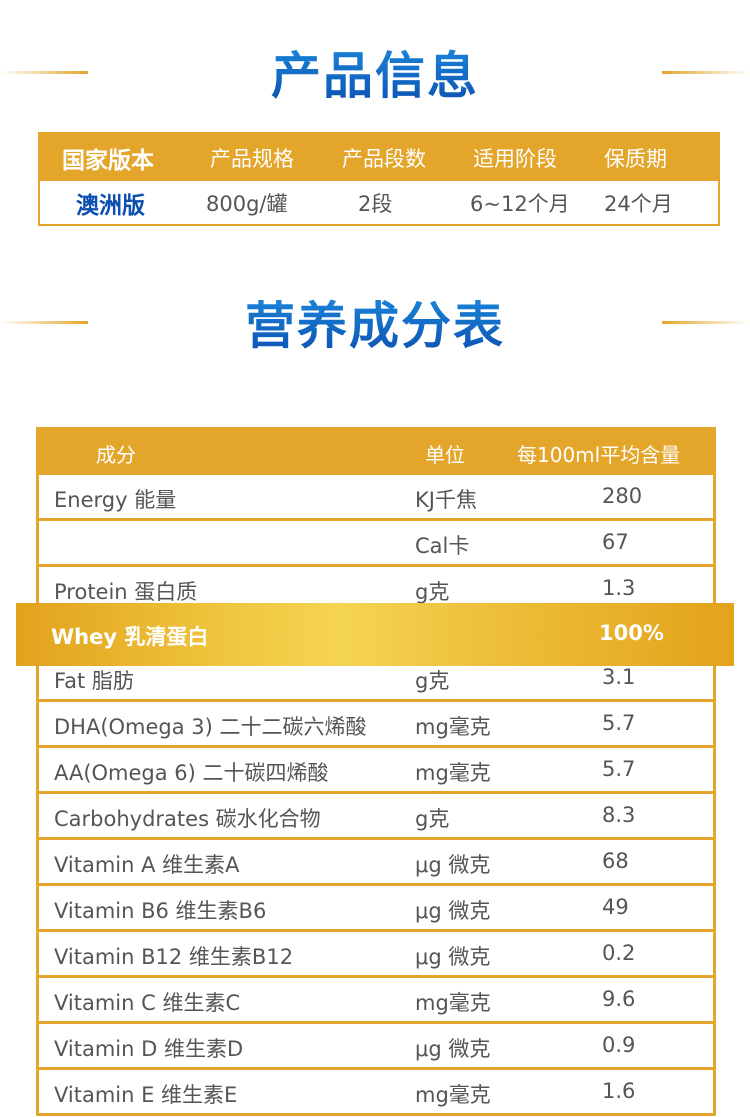 The image size is (750, 1117). What do you see at coordinates (635, 158) in the screenshot?
I see `header-shelf-life: 保质期` at bounding box center [635, 158].